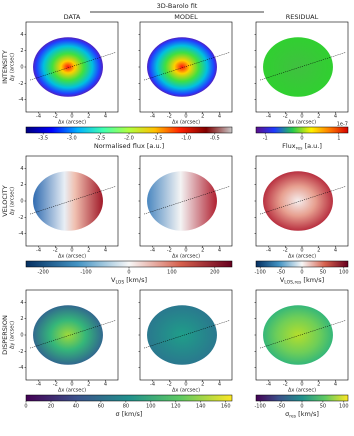  What do you see at coordinates (287, 414) in the screenshot?
I see `label-main: σ` at bounding box center [287, 414].